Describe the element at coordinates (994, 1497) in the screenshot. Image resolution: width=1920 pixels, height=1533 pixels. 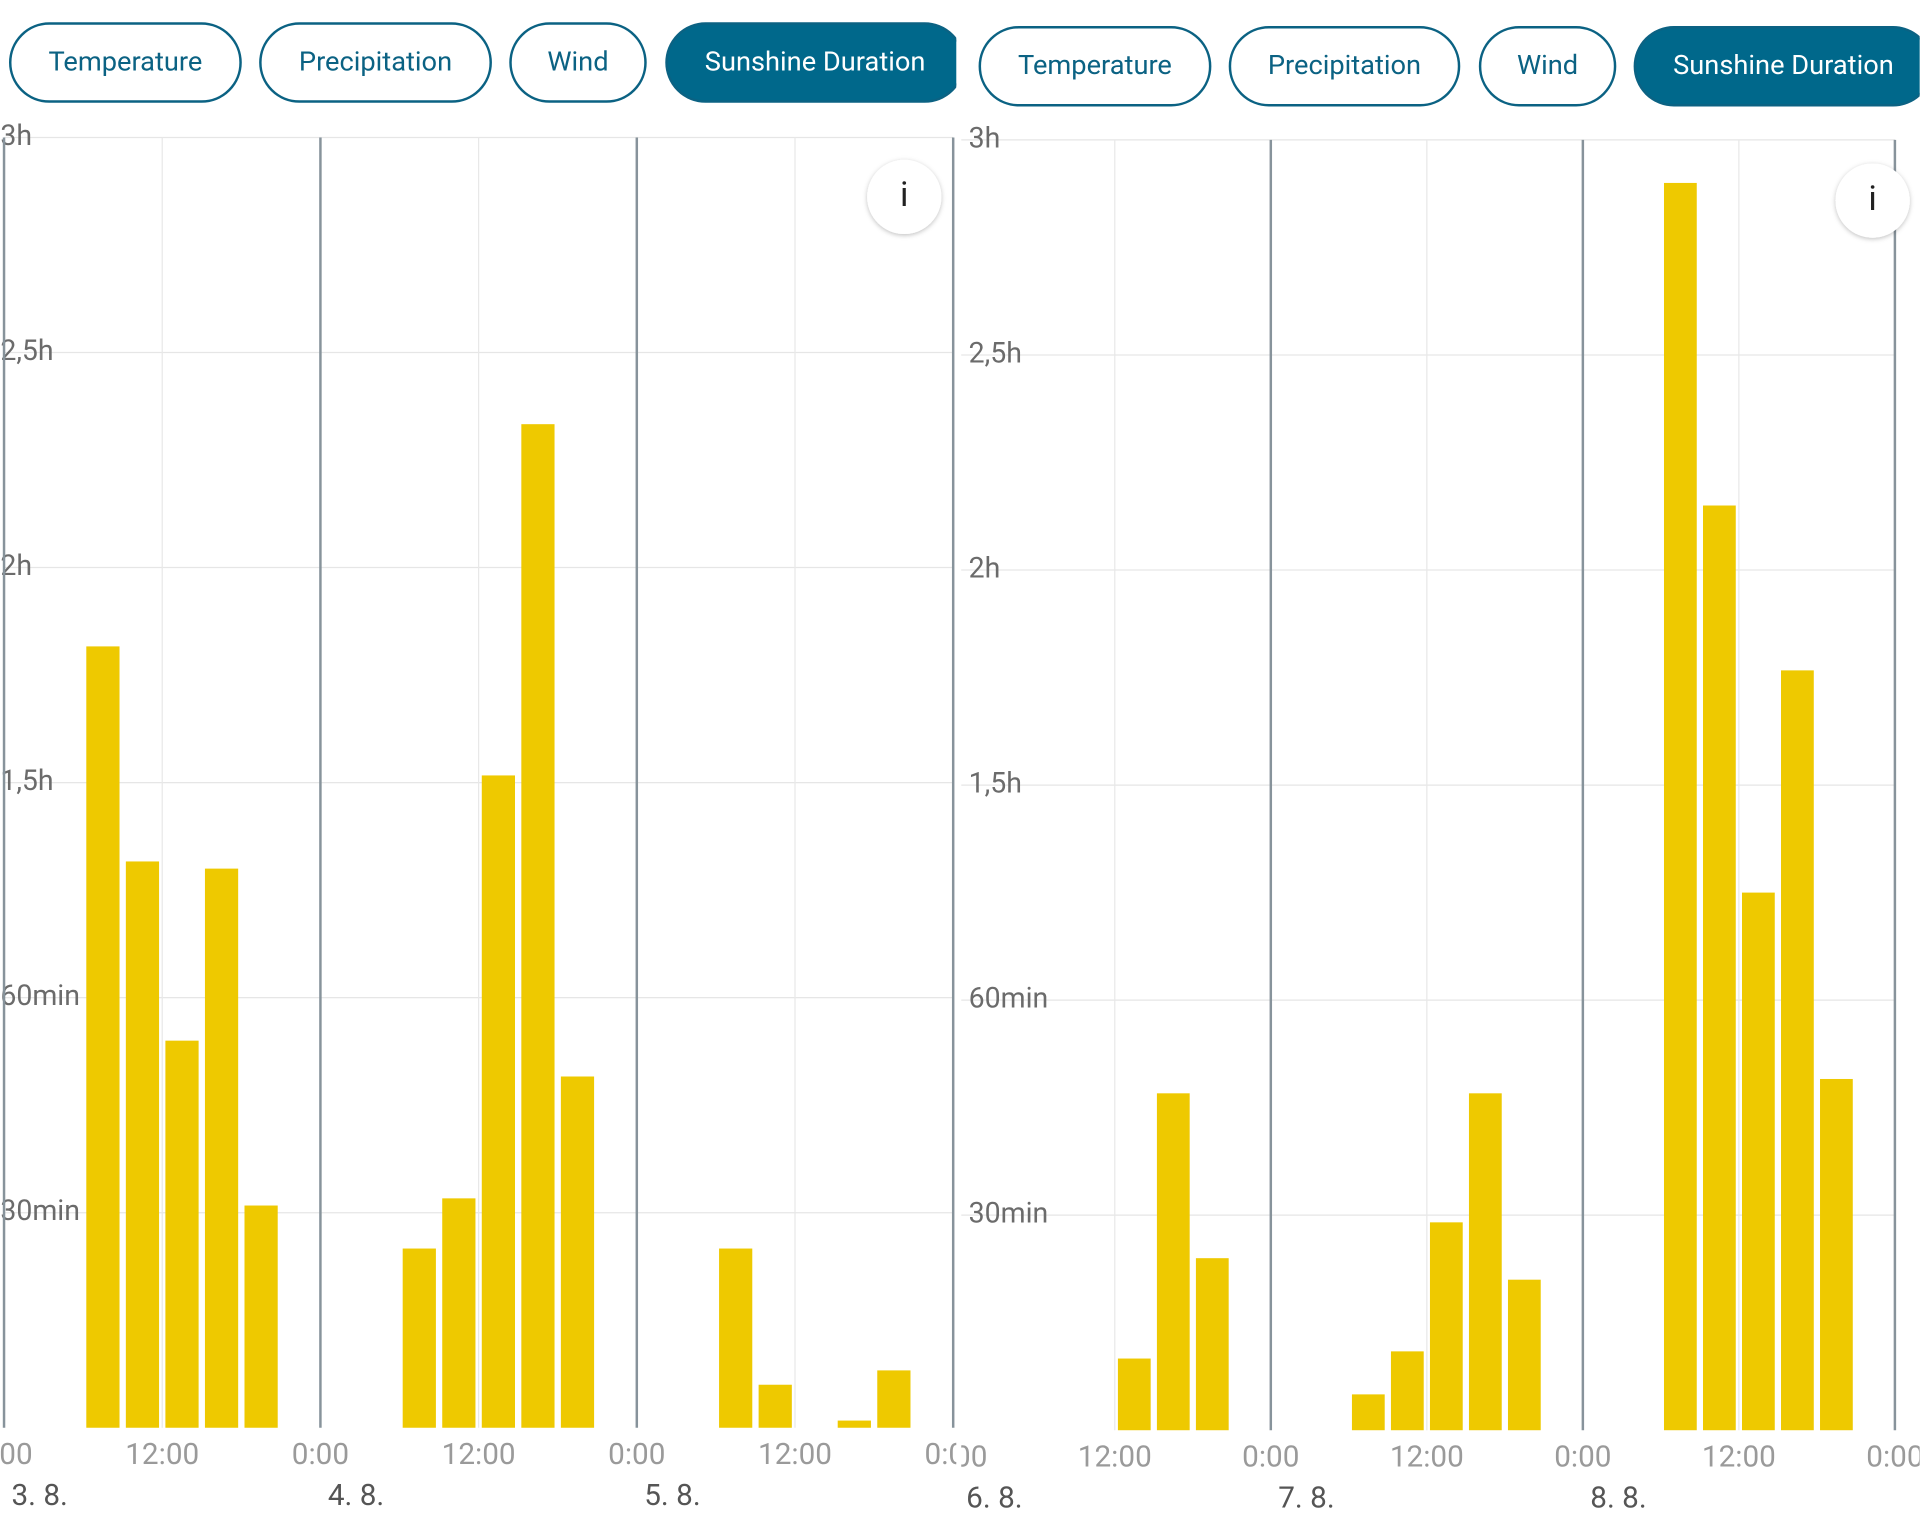
I see `day-label: 6. 8.` at that location.